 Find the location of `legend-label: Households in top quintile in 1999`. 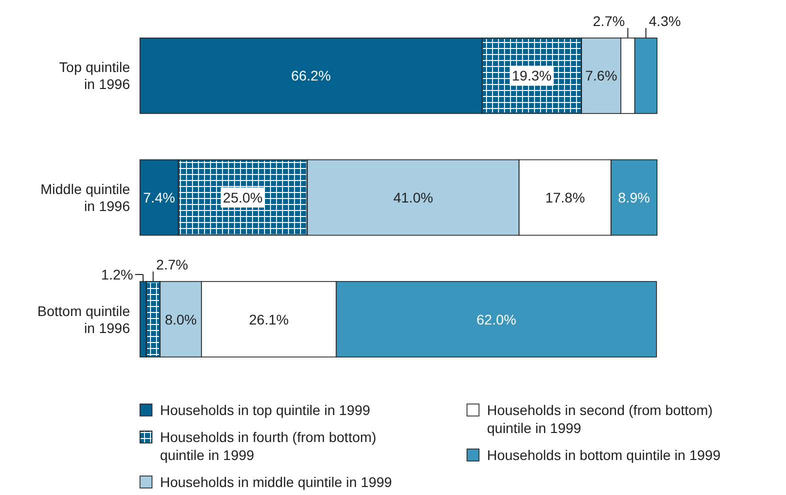

legend-label: Households in top quintile in 1999 is located at coordinates (265, 410).